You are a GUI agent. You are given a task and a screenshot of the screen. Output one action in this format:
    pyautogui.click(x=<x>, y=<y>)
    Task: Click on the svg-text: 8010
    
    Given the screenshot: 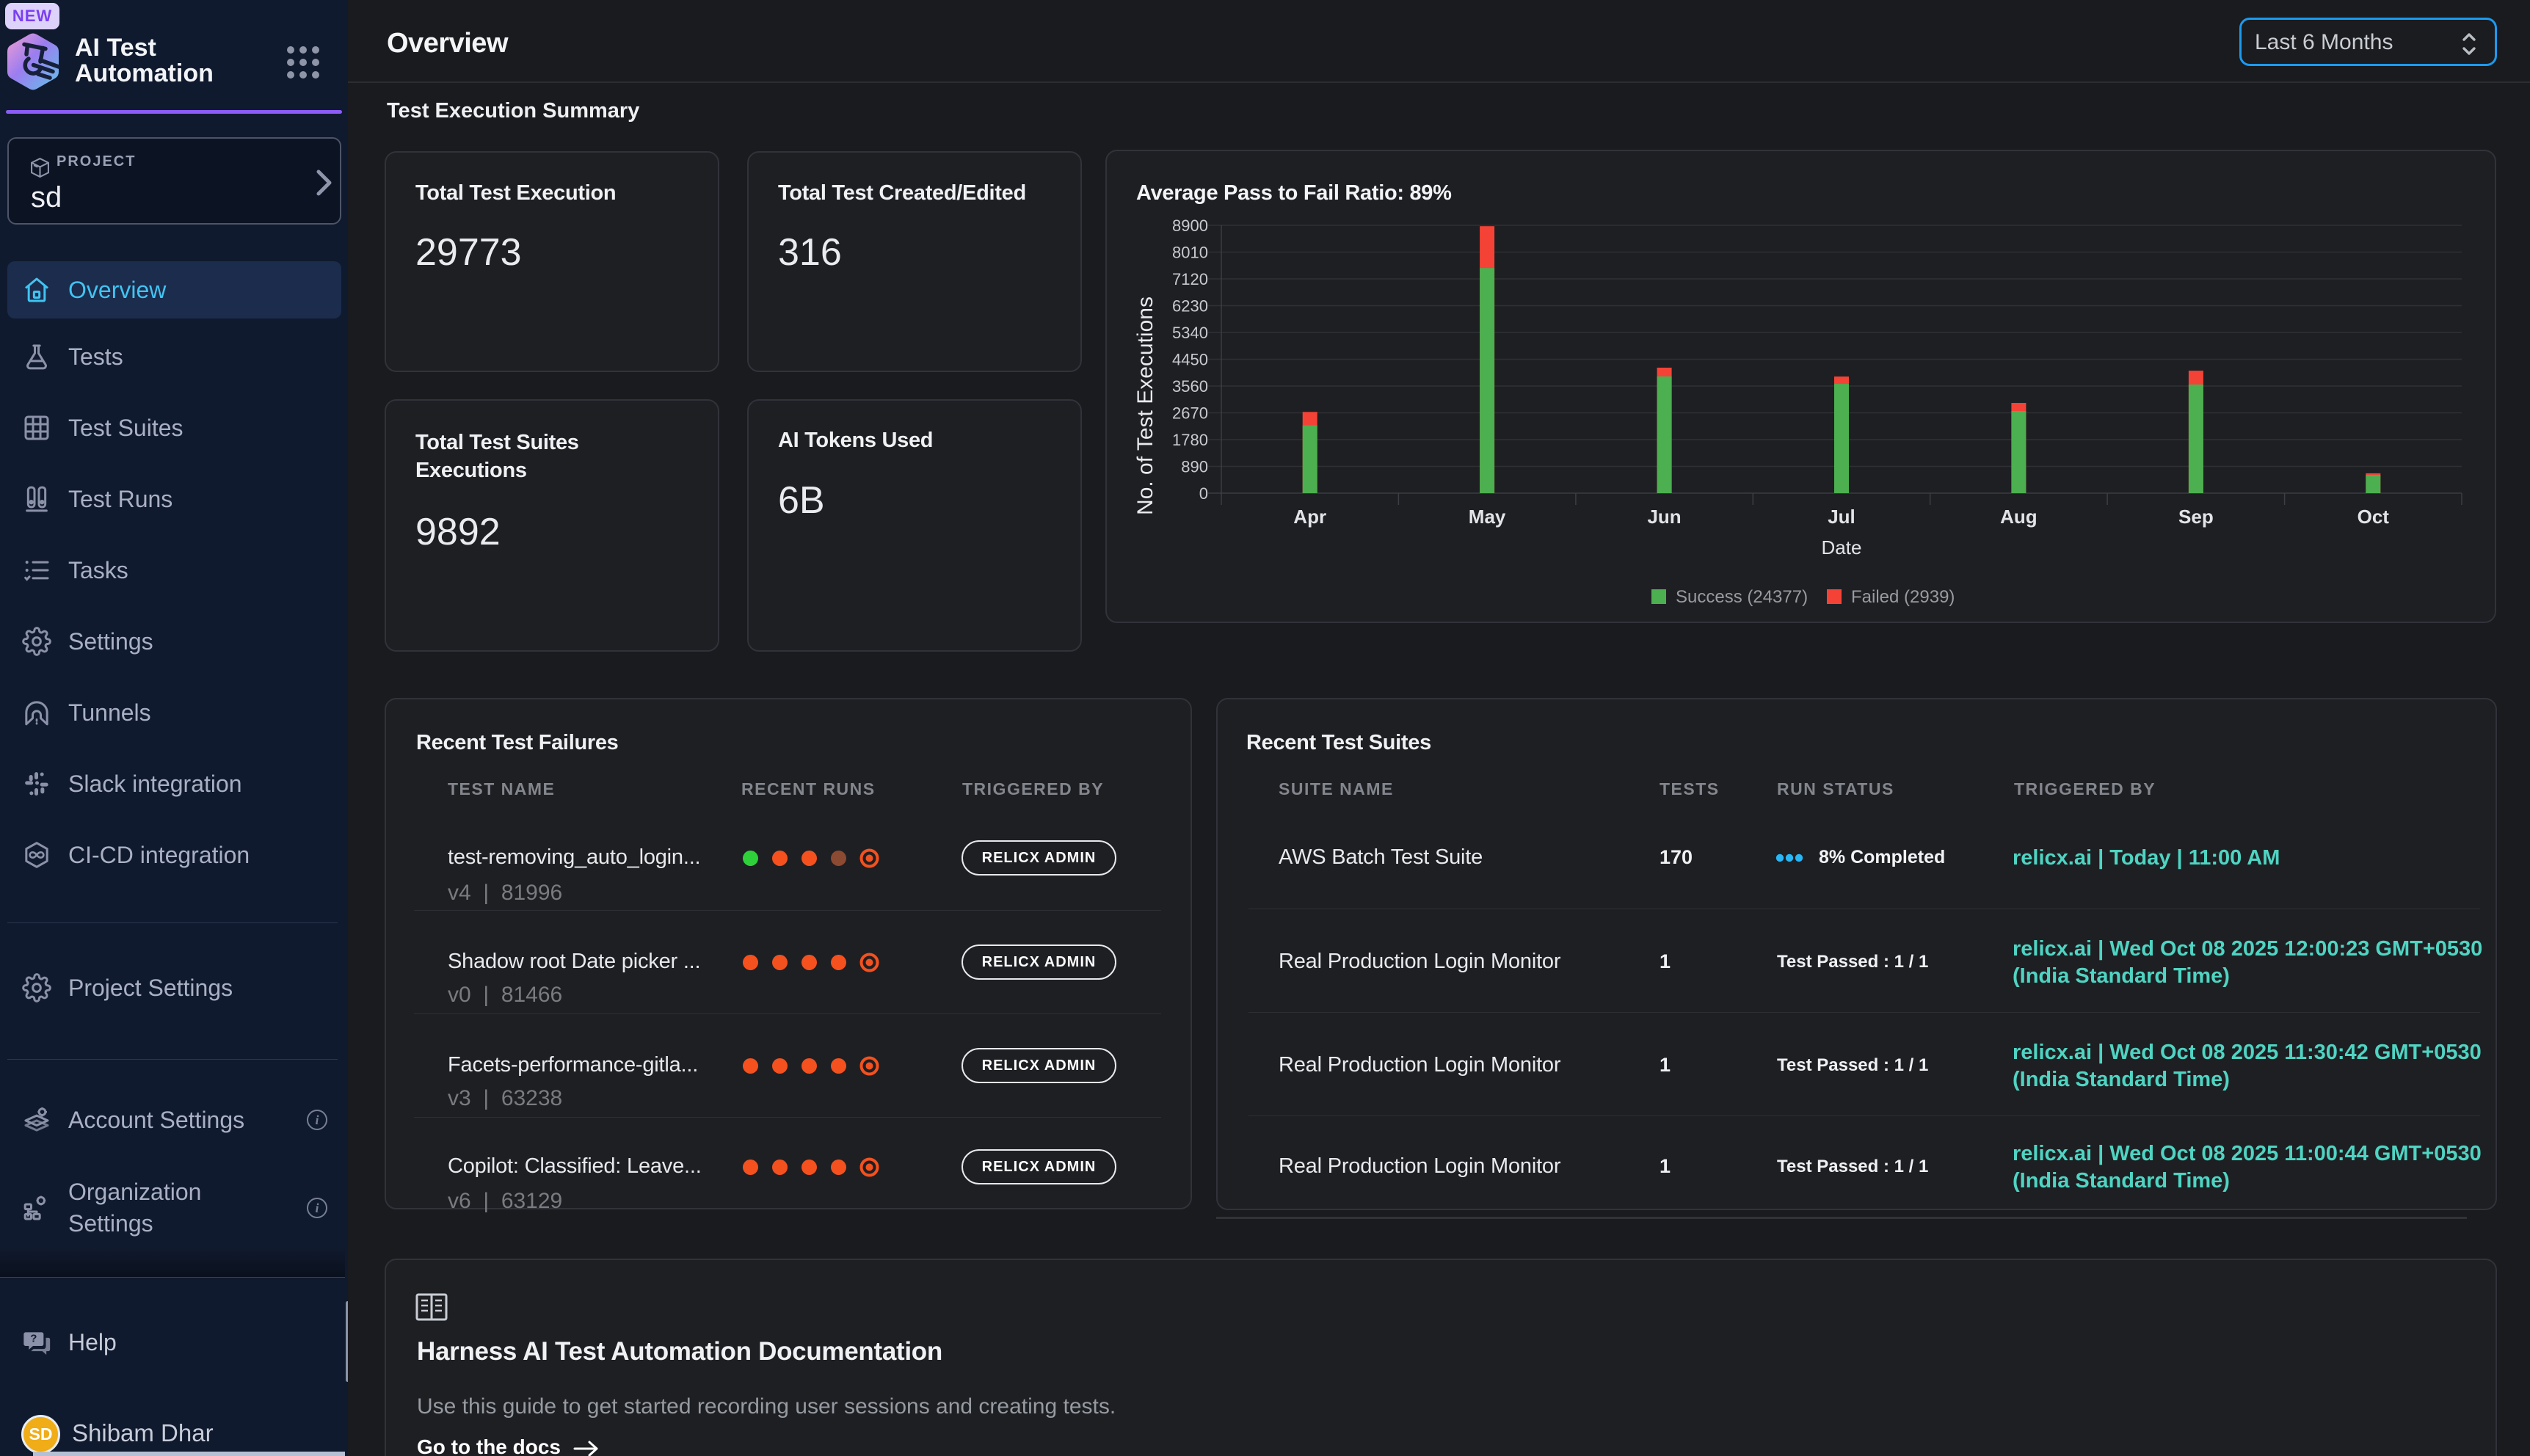 What is the action you would take?
    pyautogui.click(x=1190, y=253)
    